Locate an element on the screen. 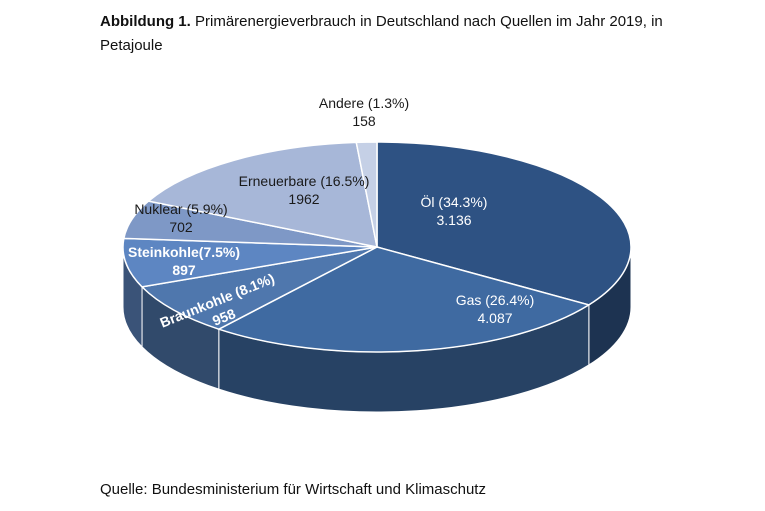 This screenshot has height=511, width=765. pie-label-percent: Öl (34.3%) is located at coordinates (454, 201).